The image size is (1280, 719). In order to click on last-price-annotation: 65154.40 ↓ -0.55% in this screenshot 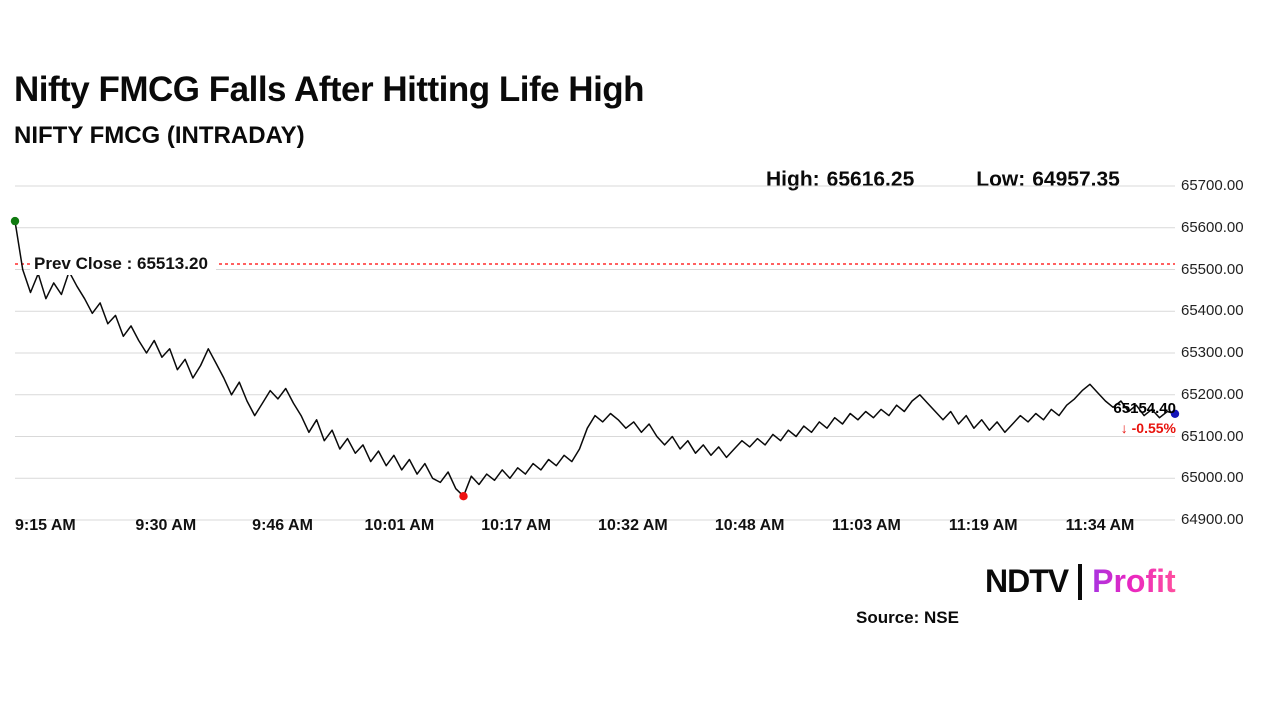, I will do `click(1144, 418)`.